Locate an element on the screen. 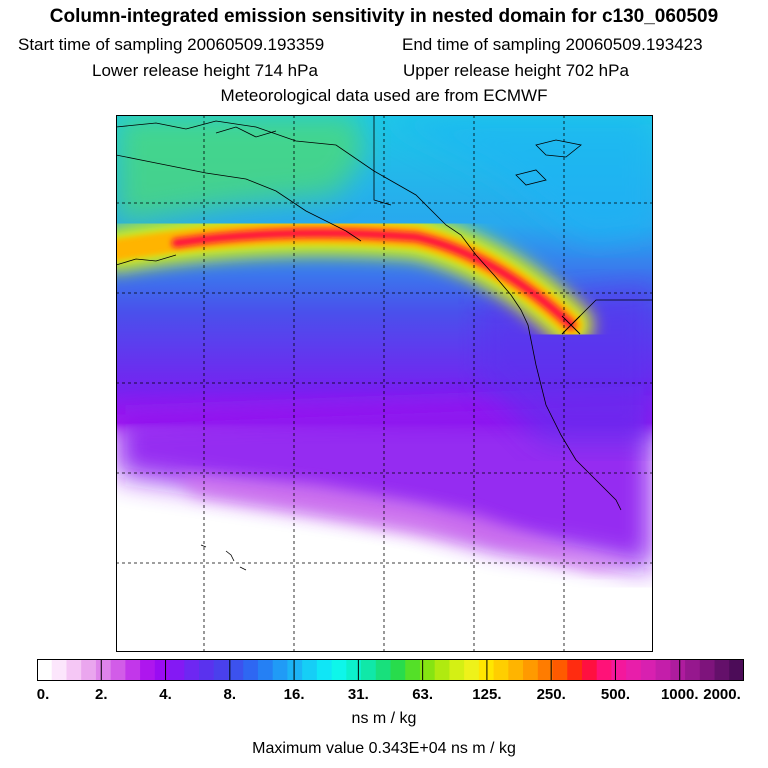 The image size is (768, 768). release-upper-label: Upper release height is located at coordinates (482, 70).